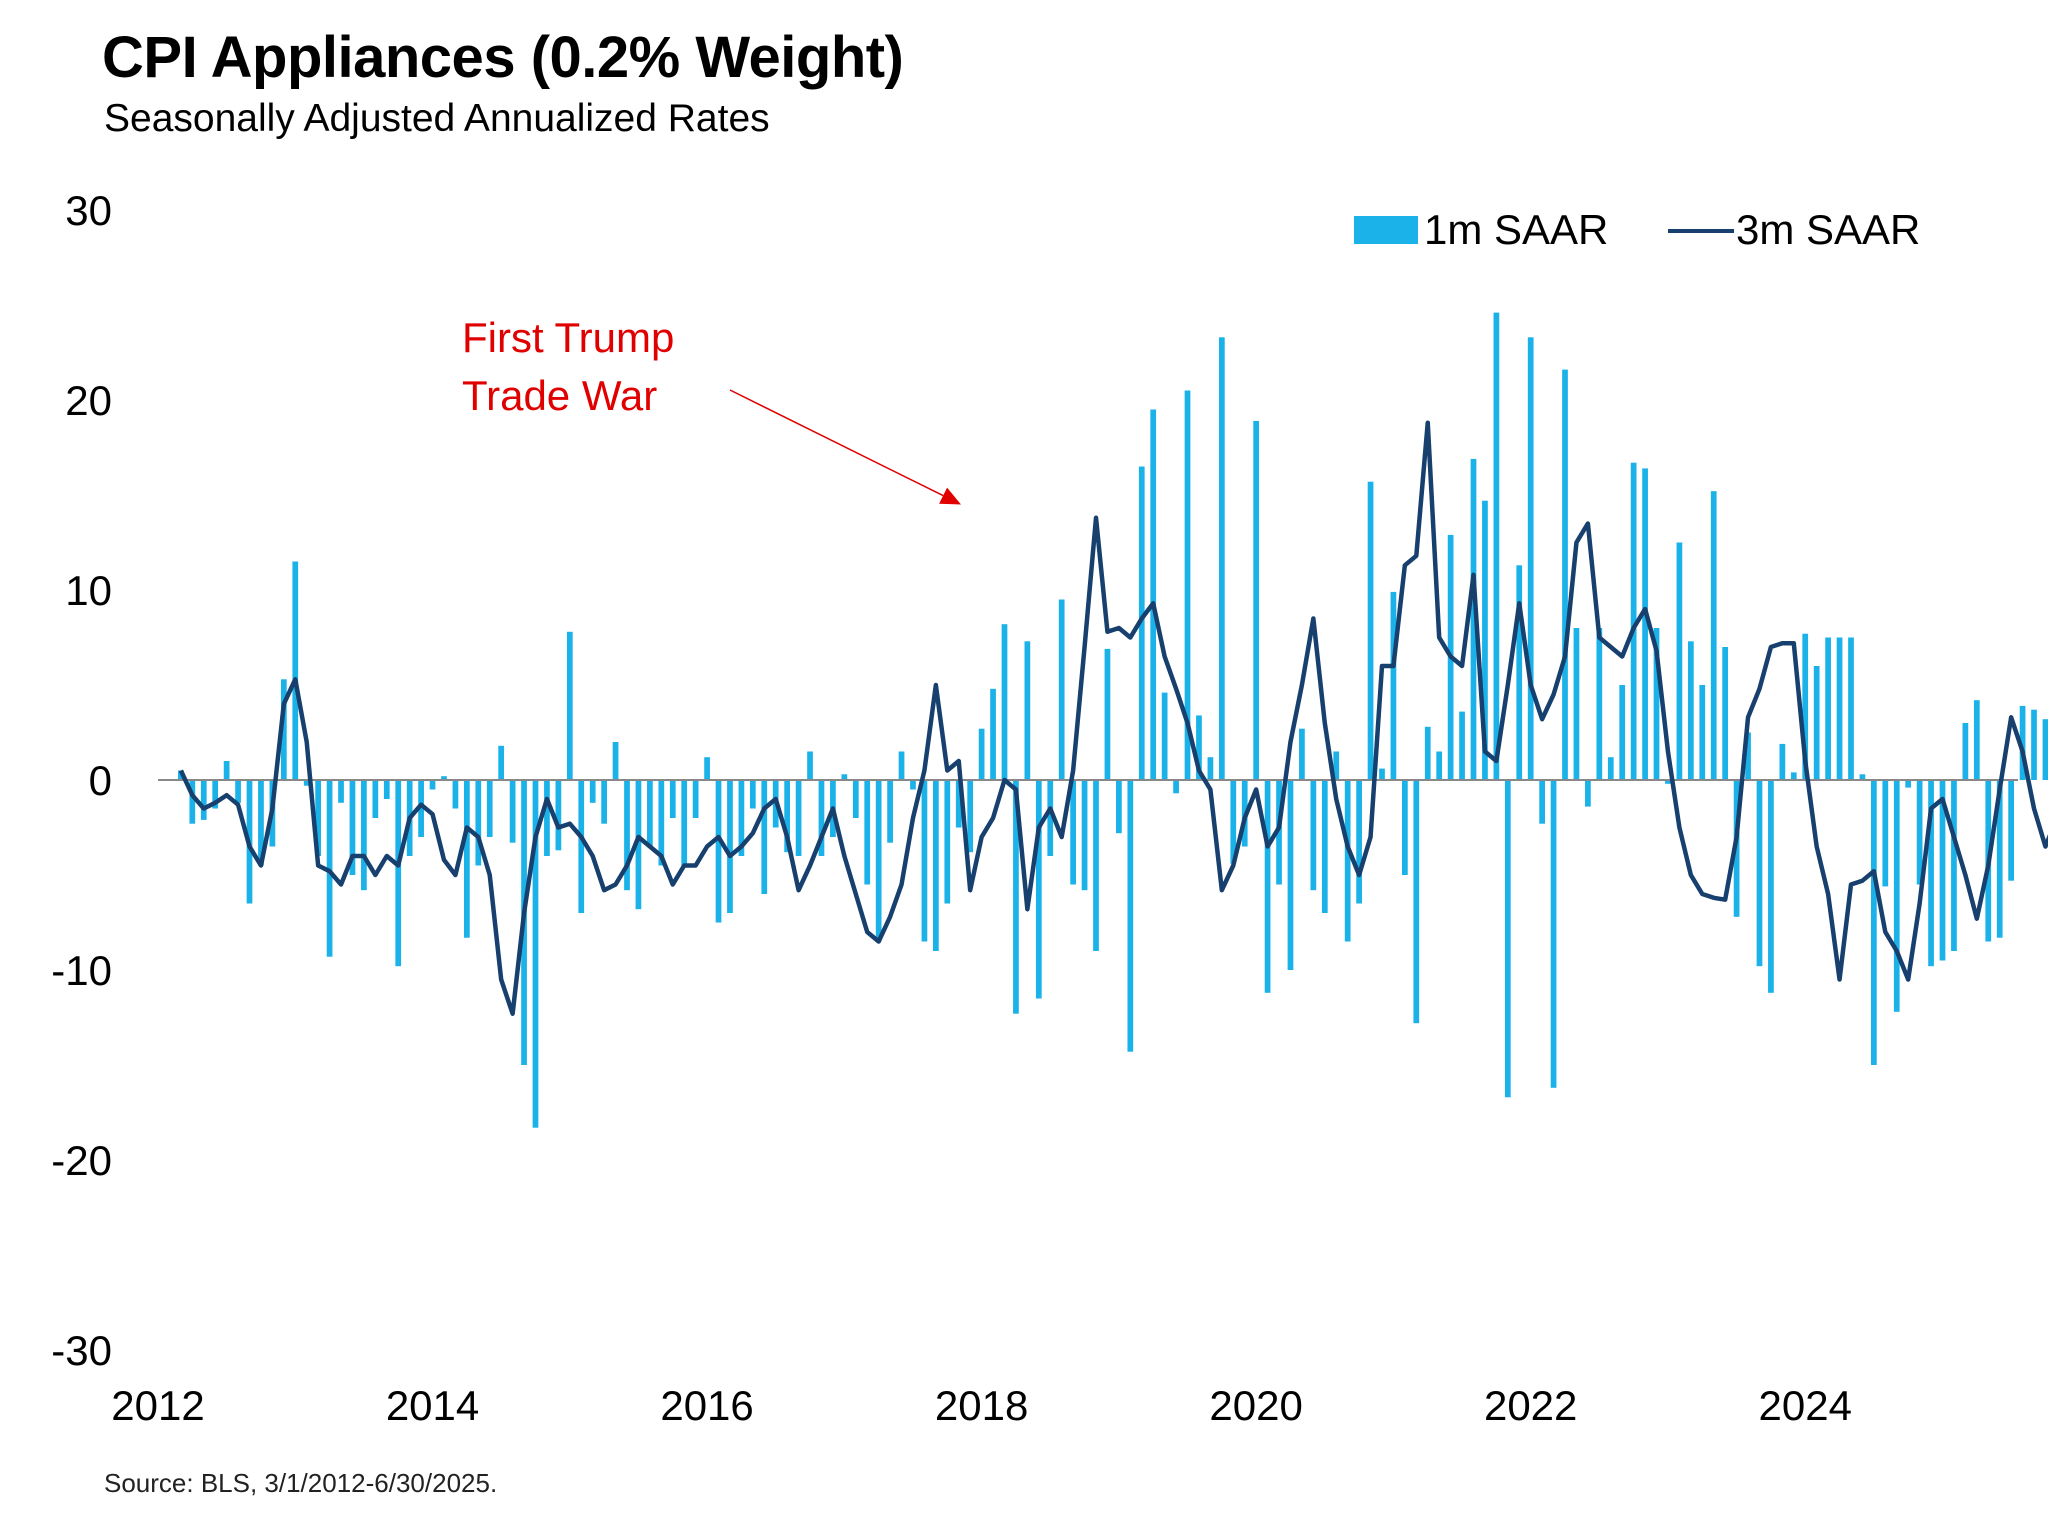 The height and width of the screenshot is (1513, 2048). I want to click on annotation-arrowhead, so click(950, 496).